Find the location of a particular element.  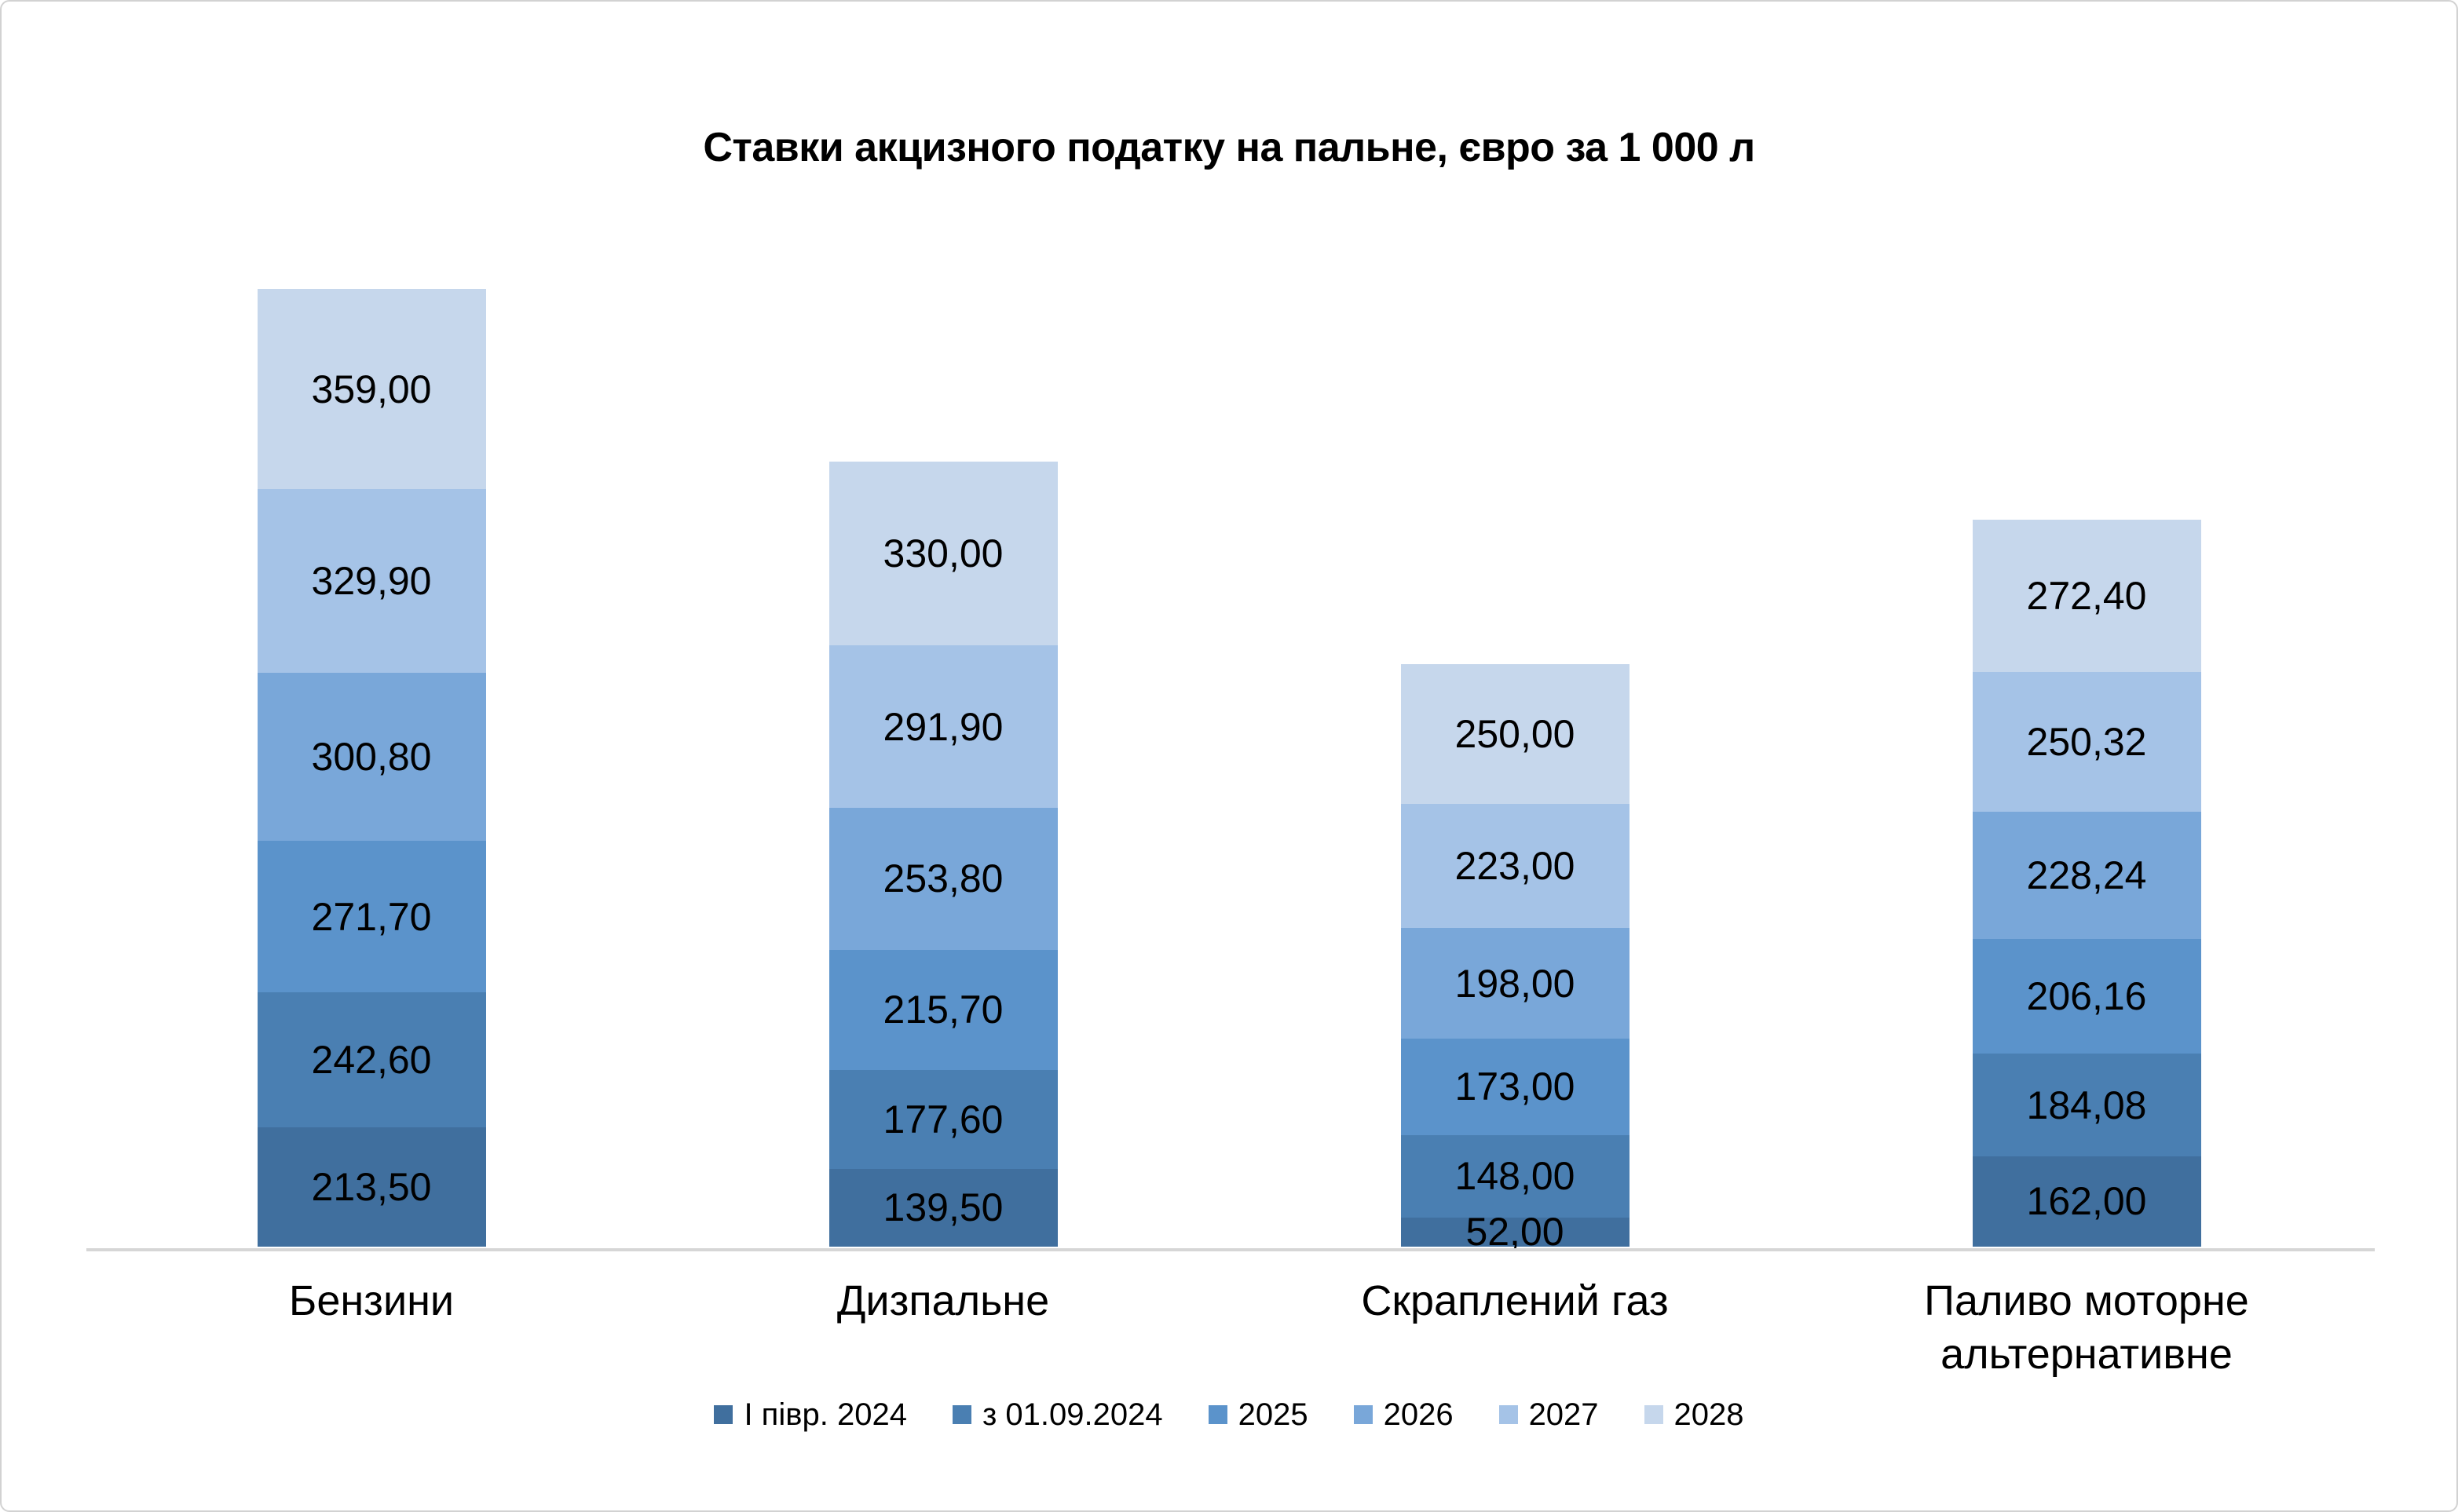

bar-segment: 329,90 is located at coordinates (371, 581).